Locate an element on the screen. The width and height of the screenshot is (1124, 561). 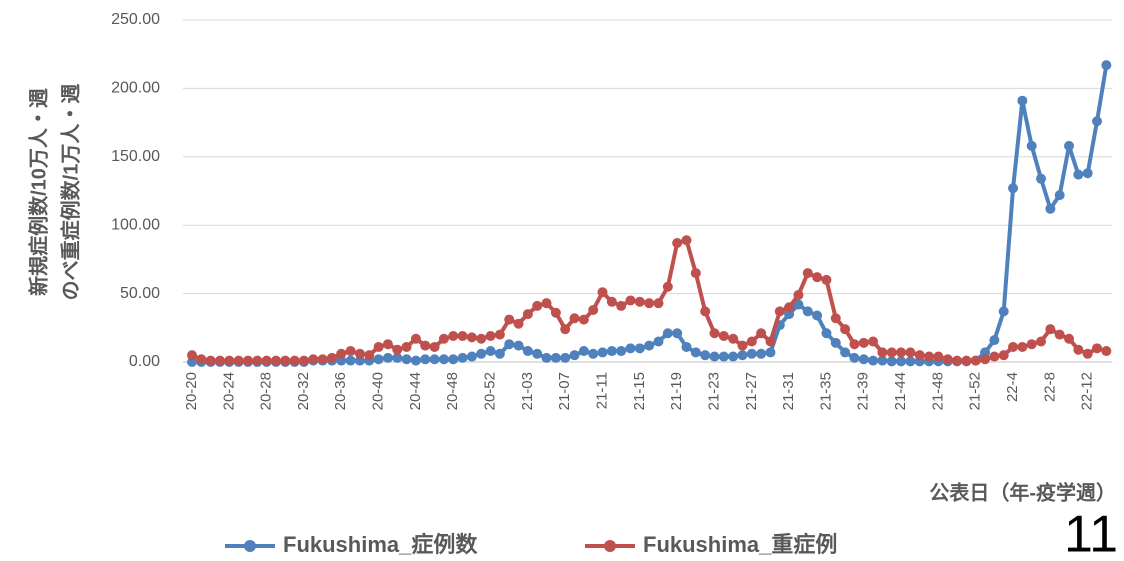
x-tick-label: 20-24 is located at coordinates (228, 391).